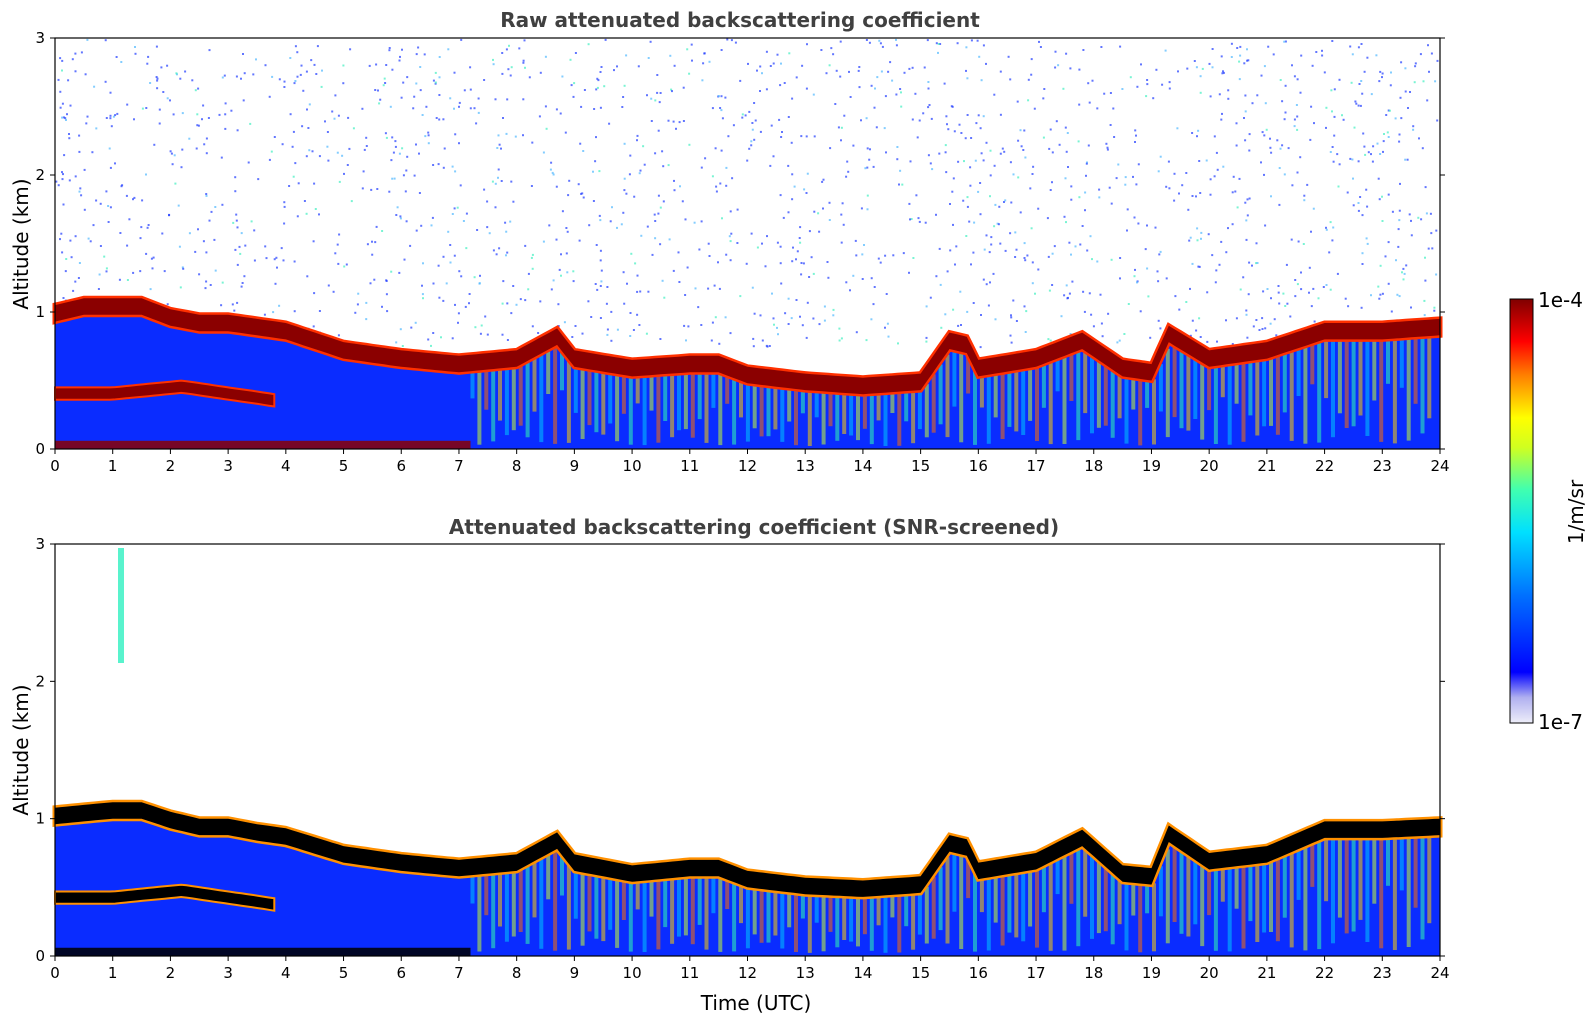 This screenshot has height=1020, width=1595. I want to click on raw-xtick-label: 10, so click(632, 466).